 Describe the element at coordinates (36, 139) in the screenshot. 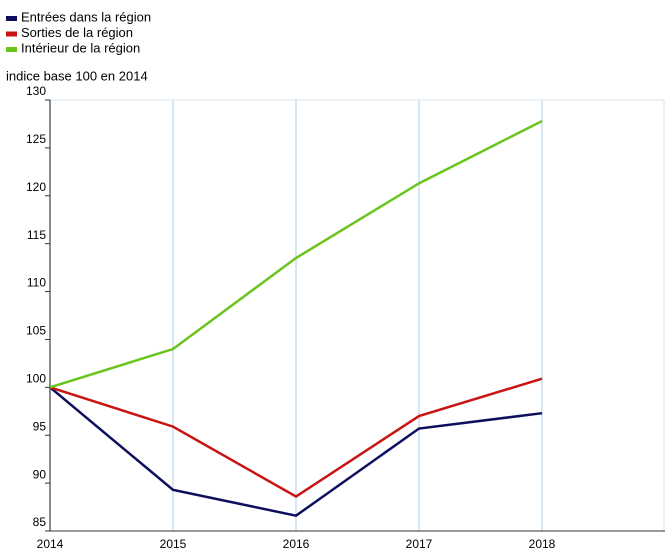

I see `y-tick-label: 125` at that location.